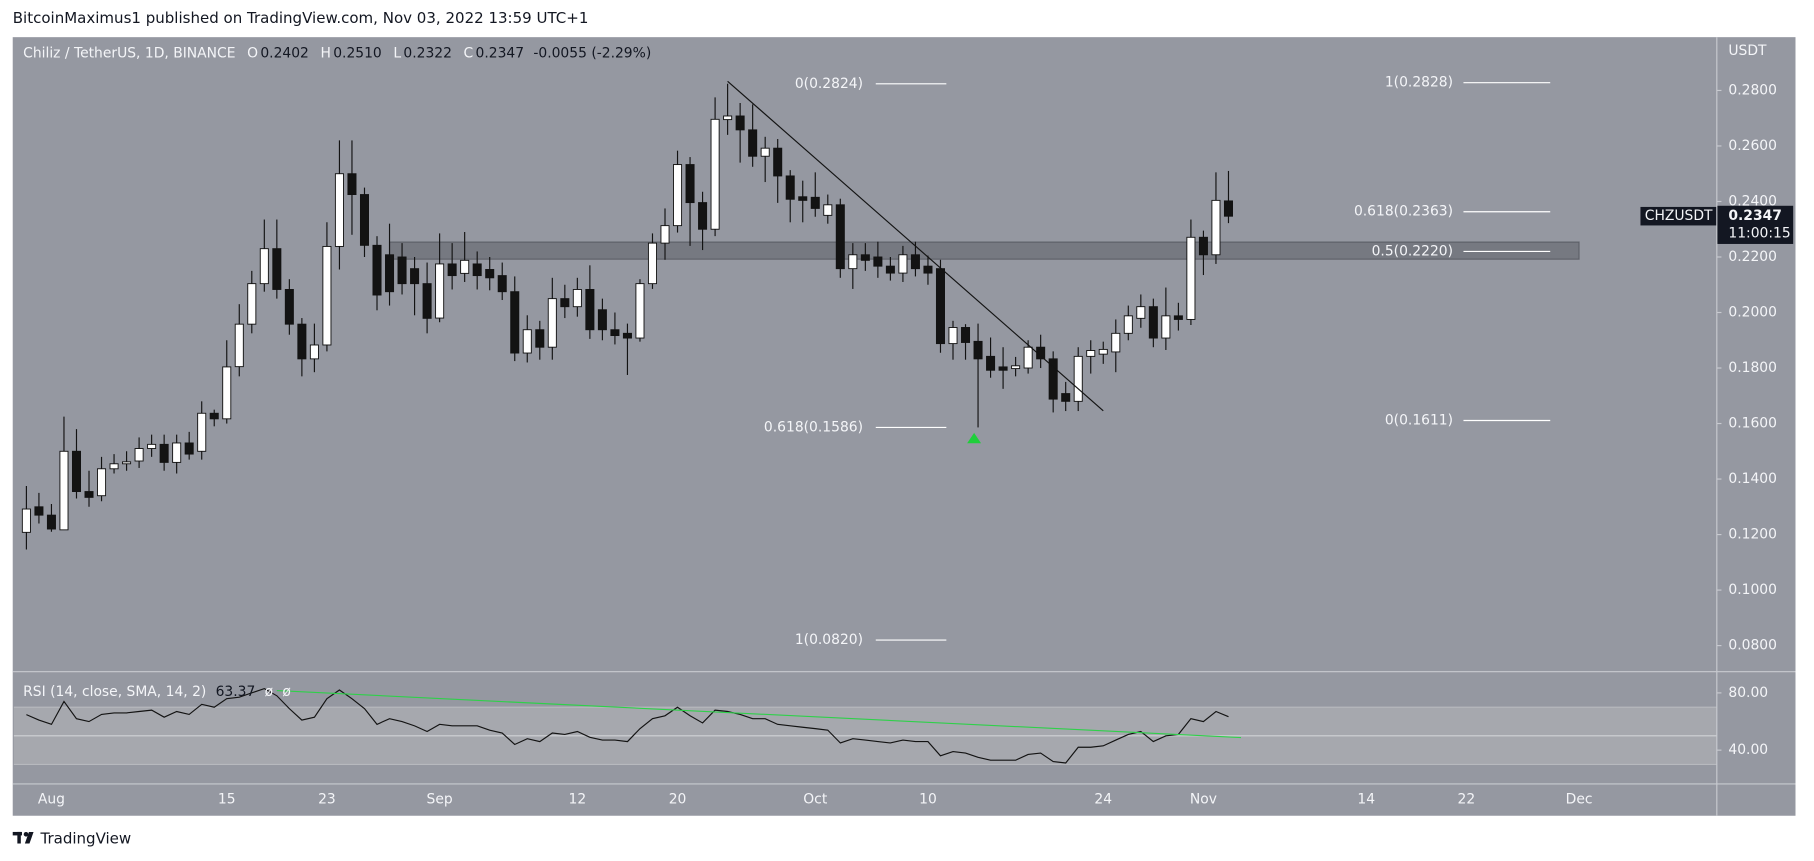  I want to click on price-tag-bg, so click(1755, 224).